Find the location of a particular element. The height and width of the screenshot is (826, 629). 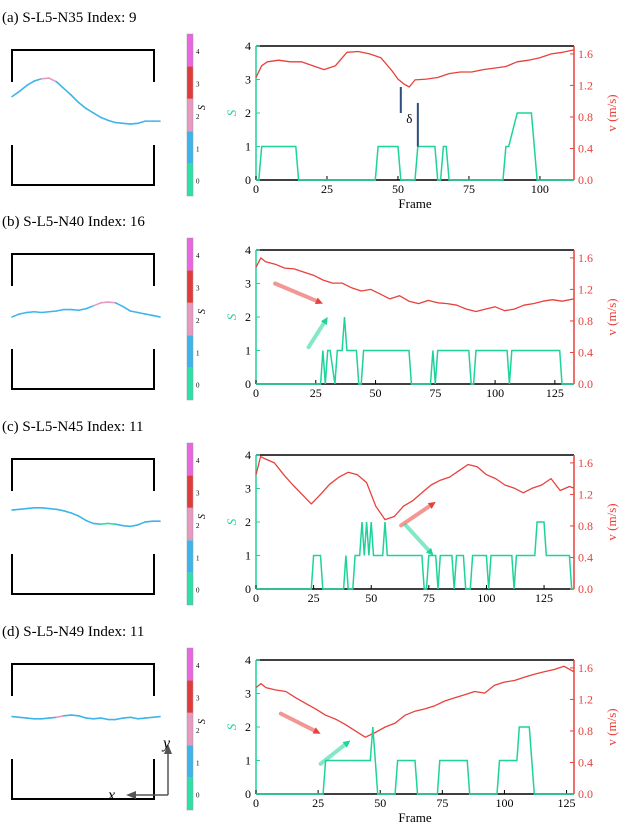

s-series-line is located at coordinates (415, 555).